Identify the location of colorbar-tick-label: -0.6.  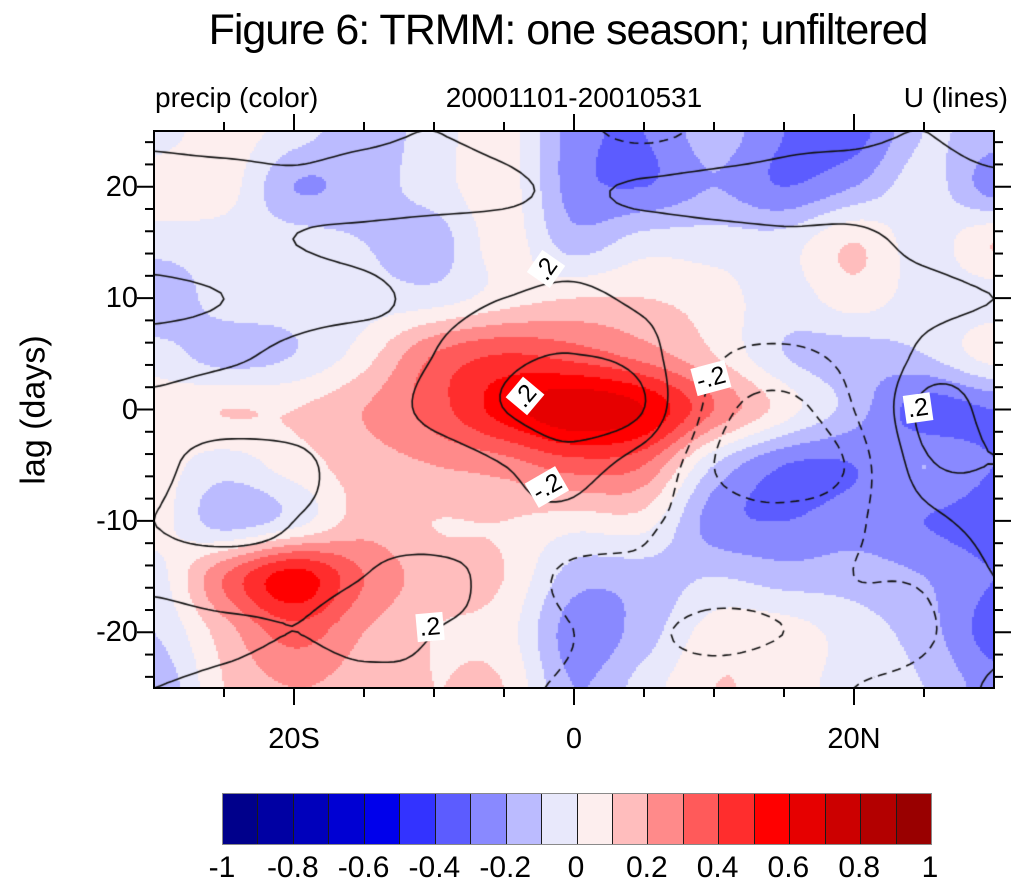
(363, 867).